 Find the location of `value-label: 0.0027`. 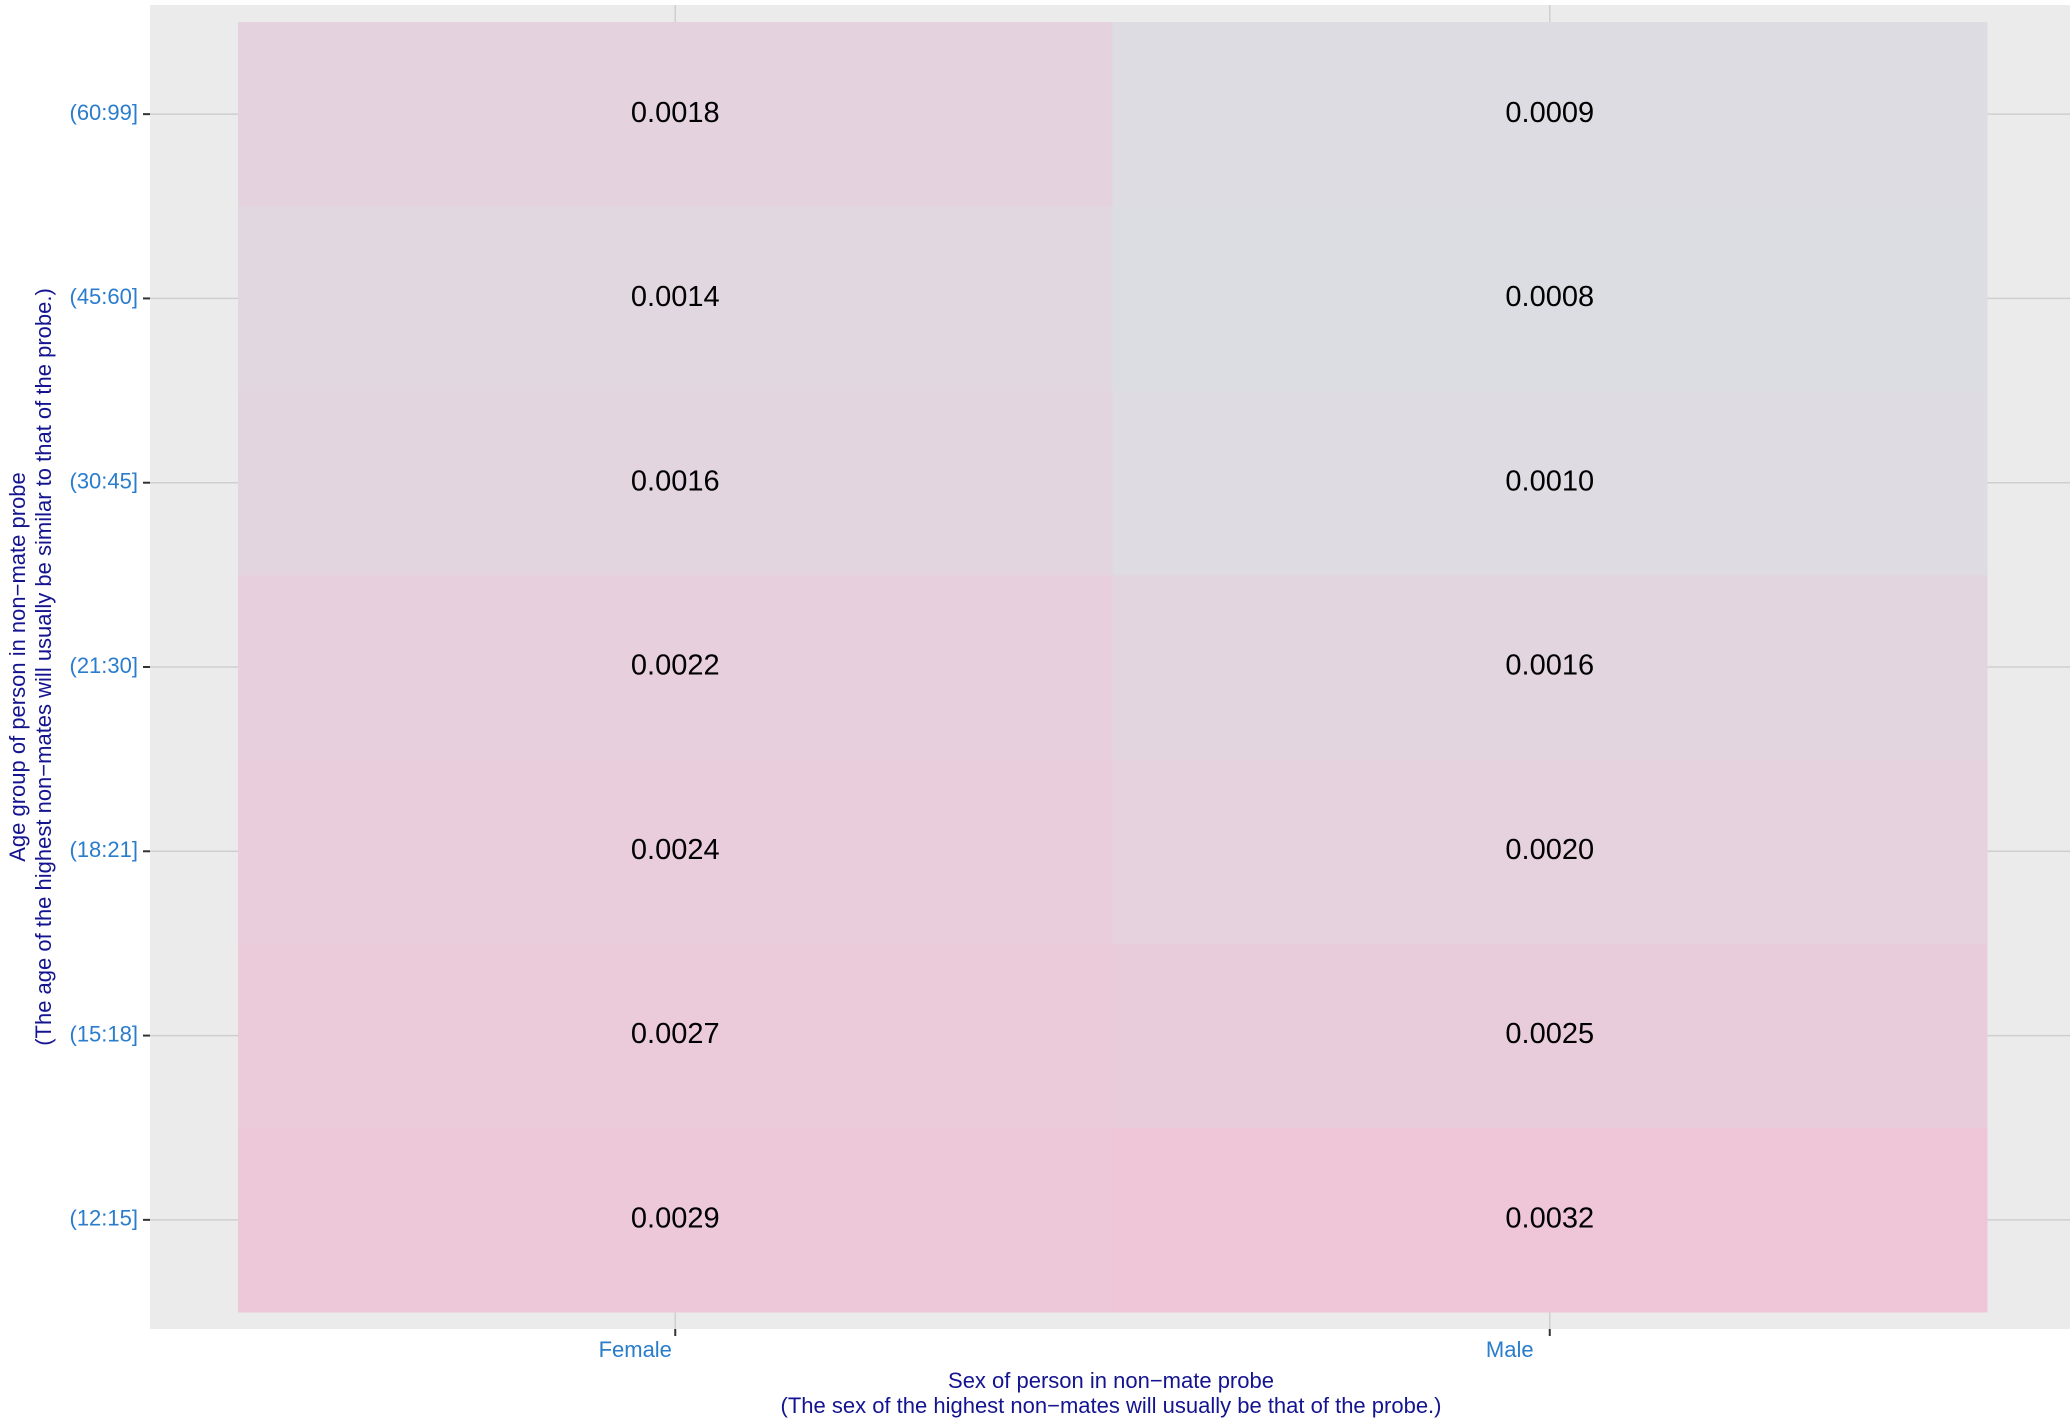

value-label: 0.0027 is located at coordinates (675, 1034).